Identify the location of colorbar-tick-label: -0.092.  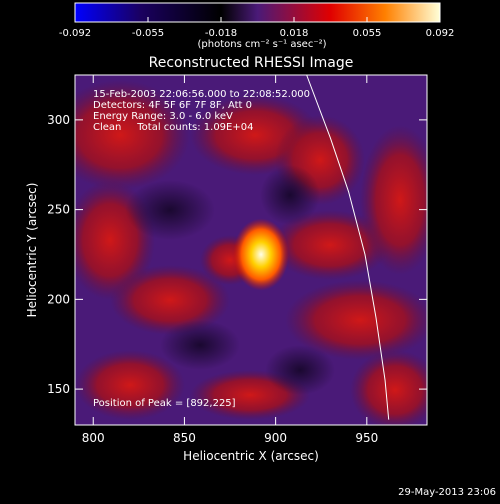
(75, 33).